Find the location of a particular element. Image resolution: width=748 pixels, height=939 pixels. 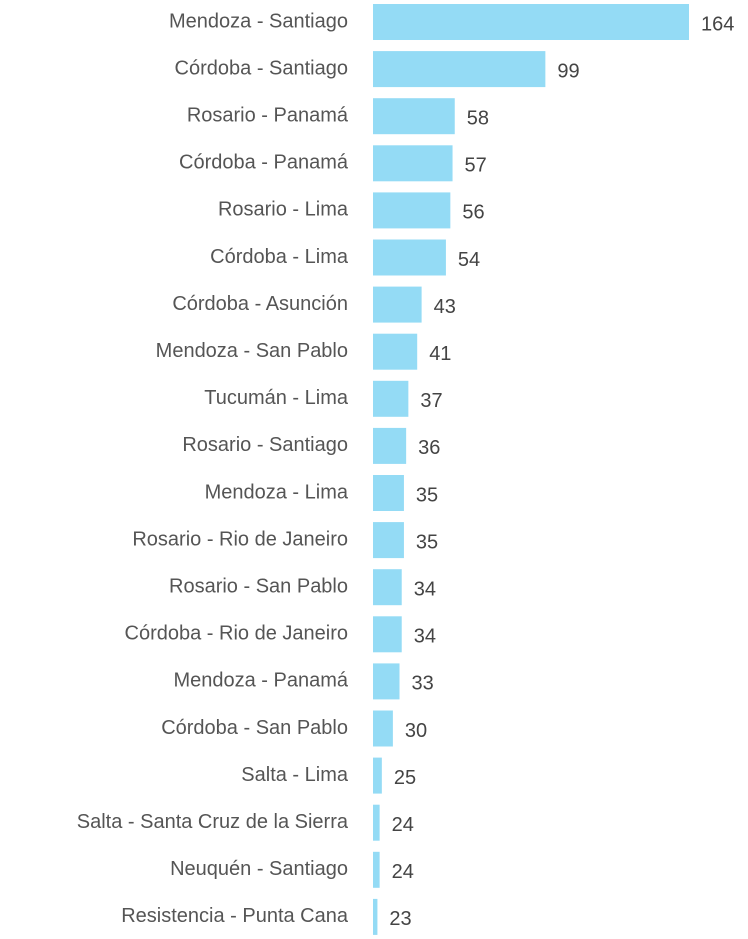

category-label: Neuquén - Santiago is located at coordinates (259, 869).